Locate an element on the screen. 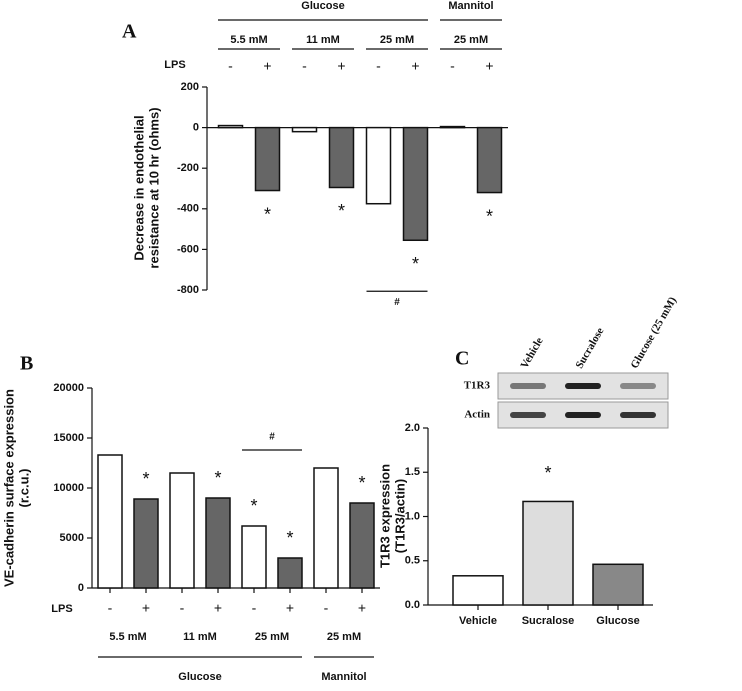  y-axis-label: Decrease in endothelial is located at coordinates (138, 187).